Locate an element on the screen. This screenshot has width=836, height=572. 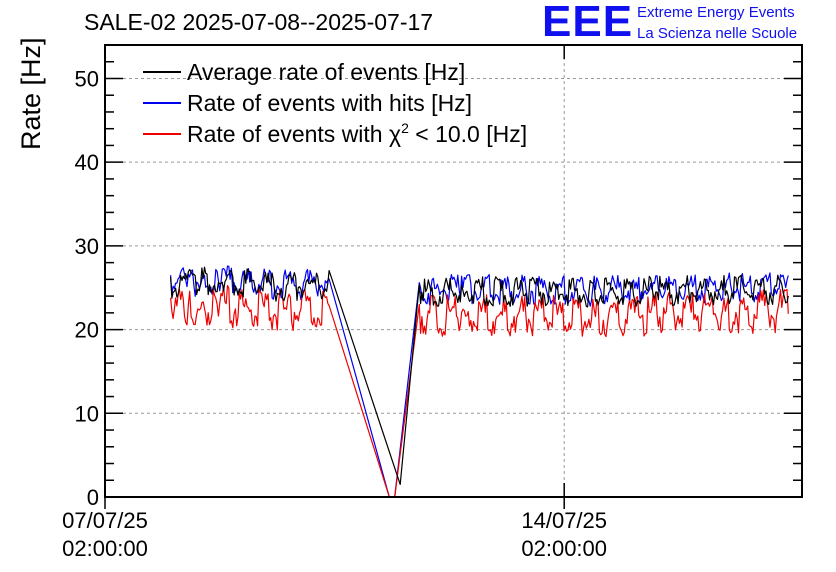
y-tick-label: 0 is located at coordinates (93, 497).